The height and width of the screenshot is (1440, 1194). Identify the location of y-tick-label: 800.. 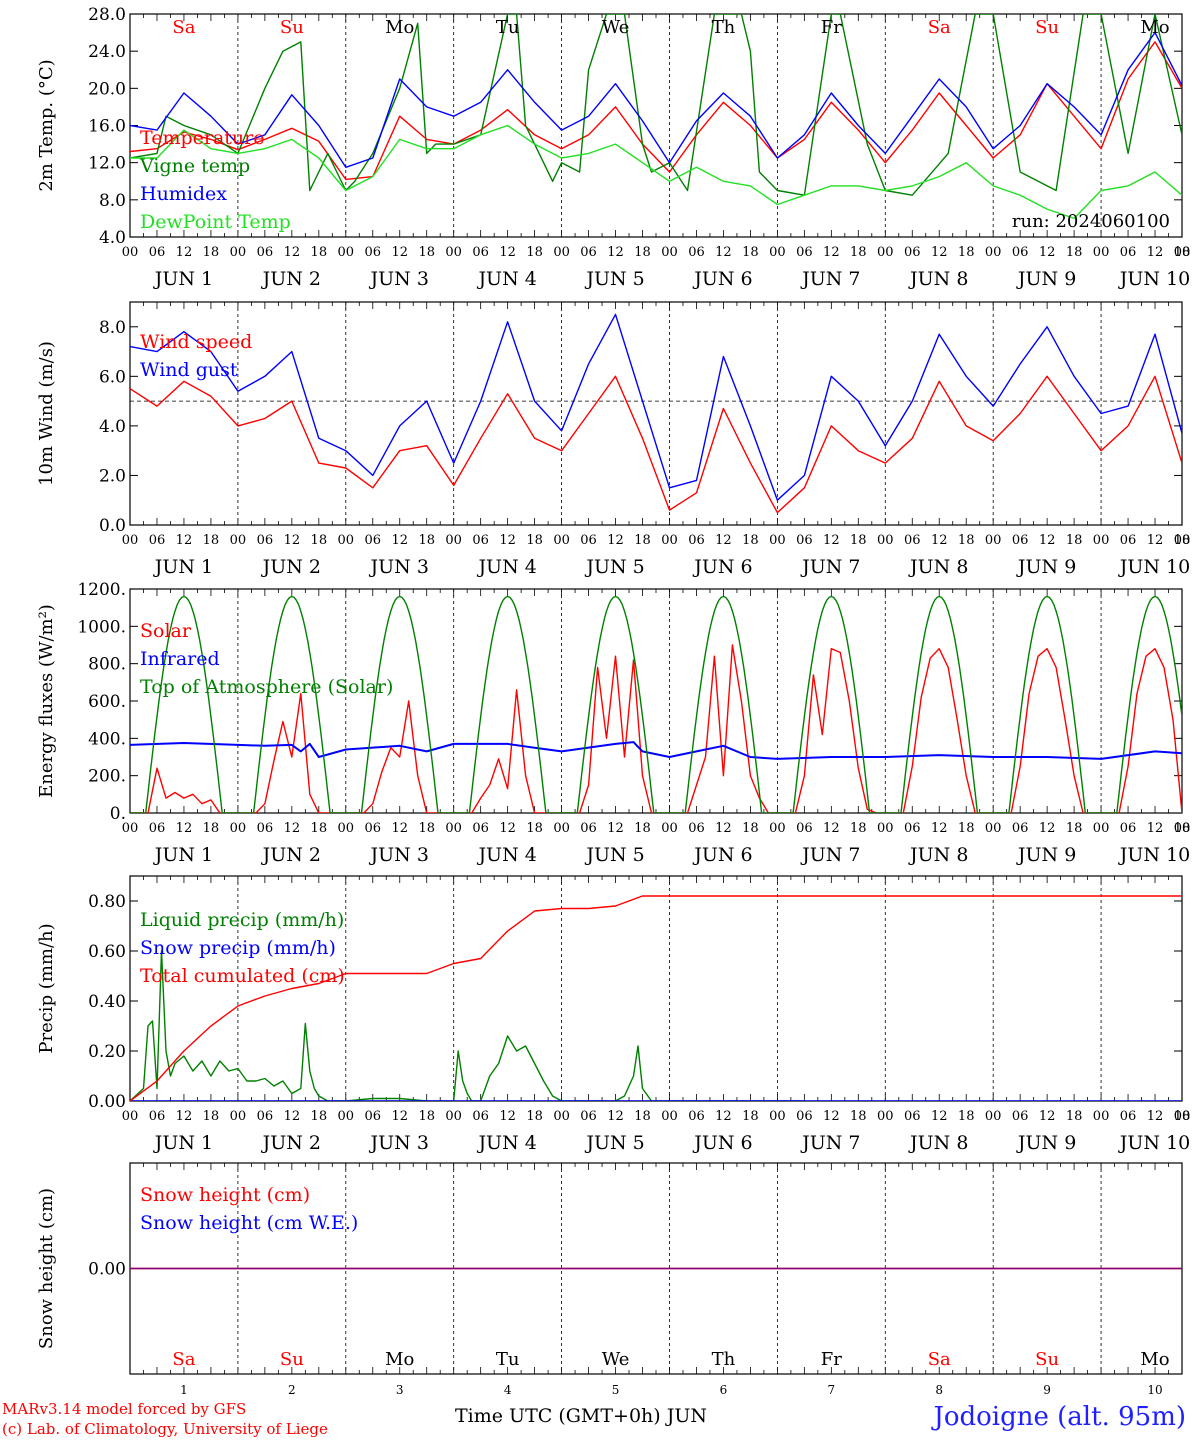
(107, 665).